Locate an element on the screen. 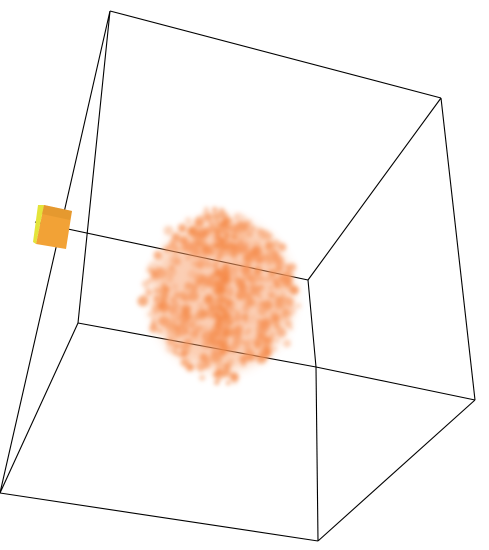 The image size is (489, 550). box-marker-side is located at coordinates (38, 224).